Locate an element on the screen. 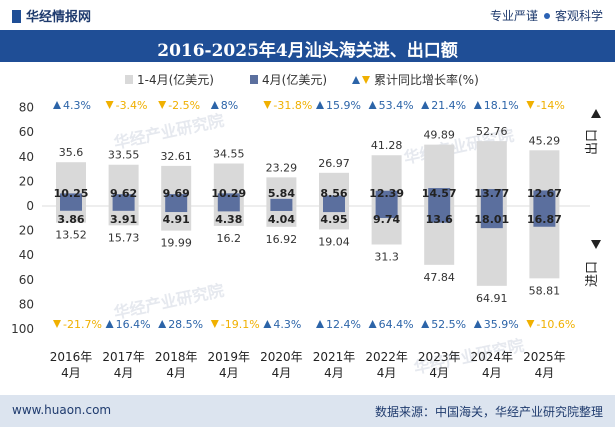  x-tick-label: 2018年 4月 is located at coordinates (176, 365).